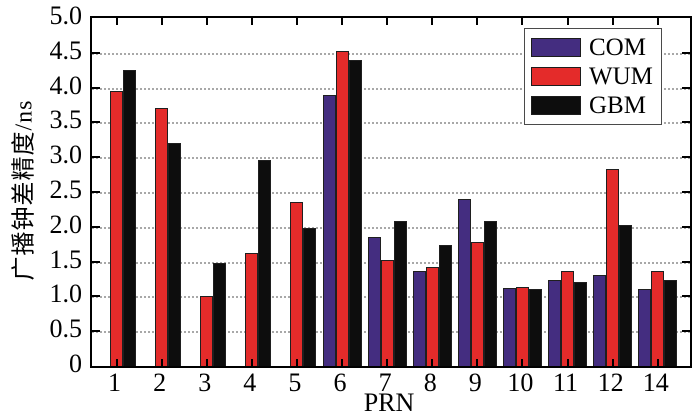 Image resolution: width=700 pixels, height=418 pixels. Describe the element at coordinates (565, 382) in the screenshot. I see `x-tick-label: 11` at that location.